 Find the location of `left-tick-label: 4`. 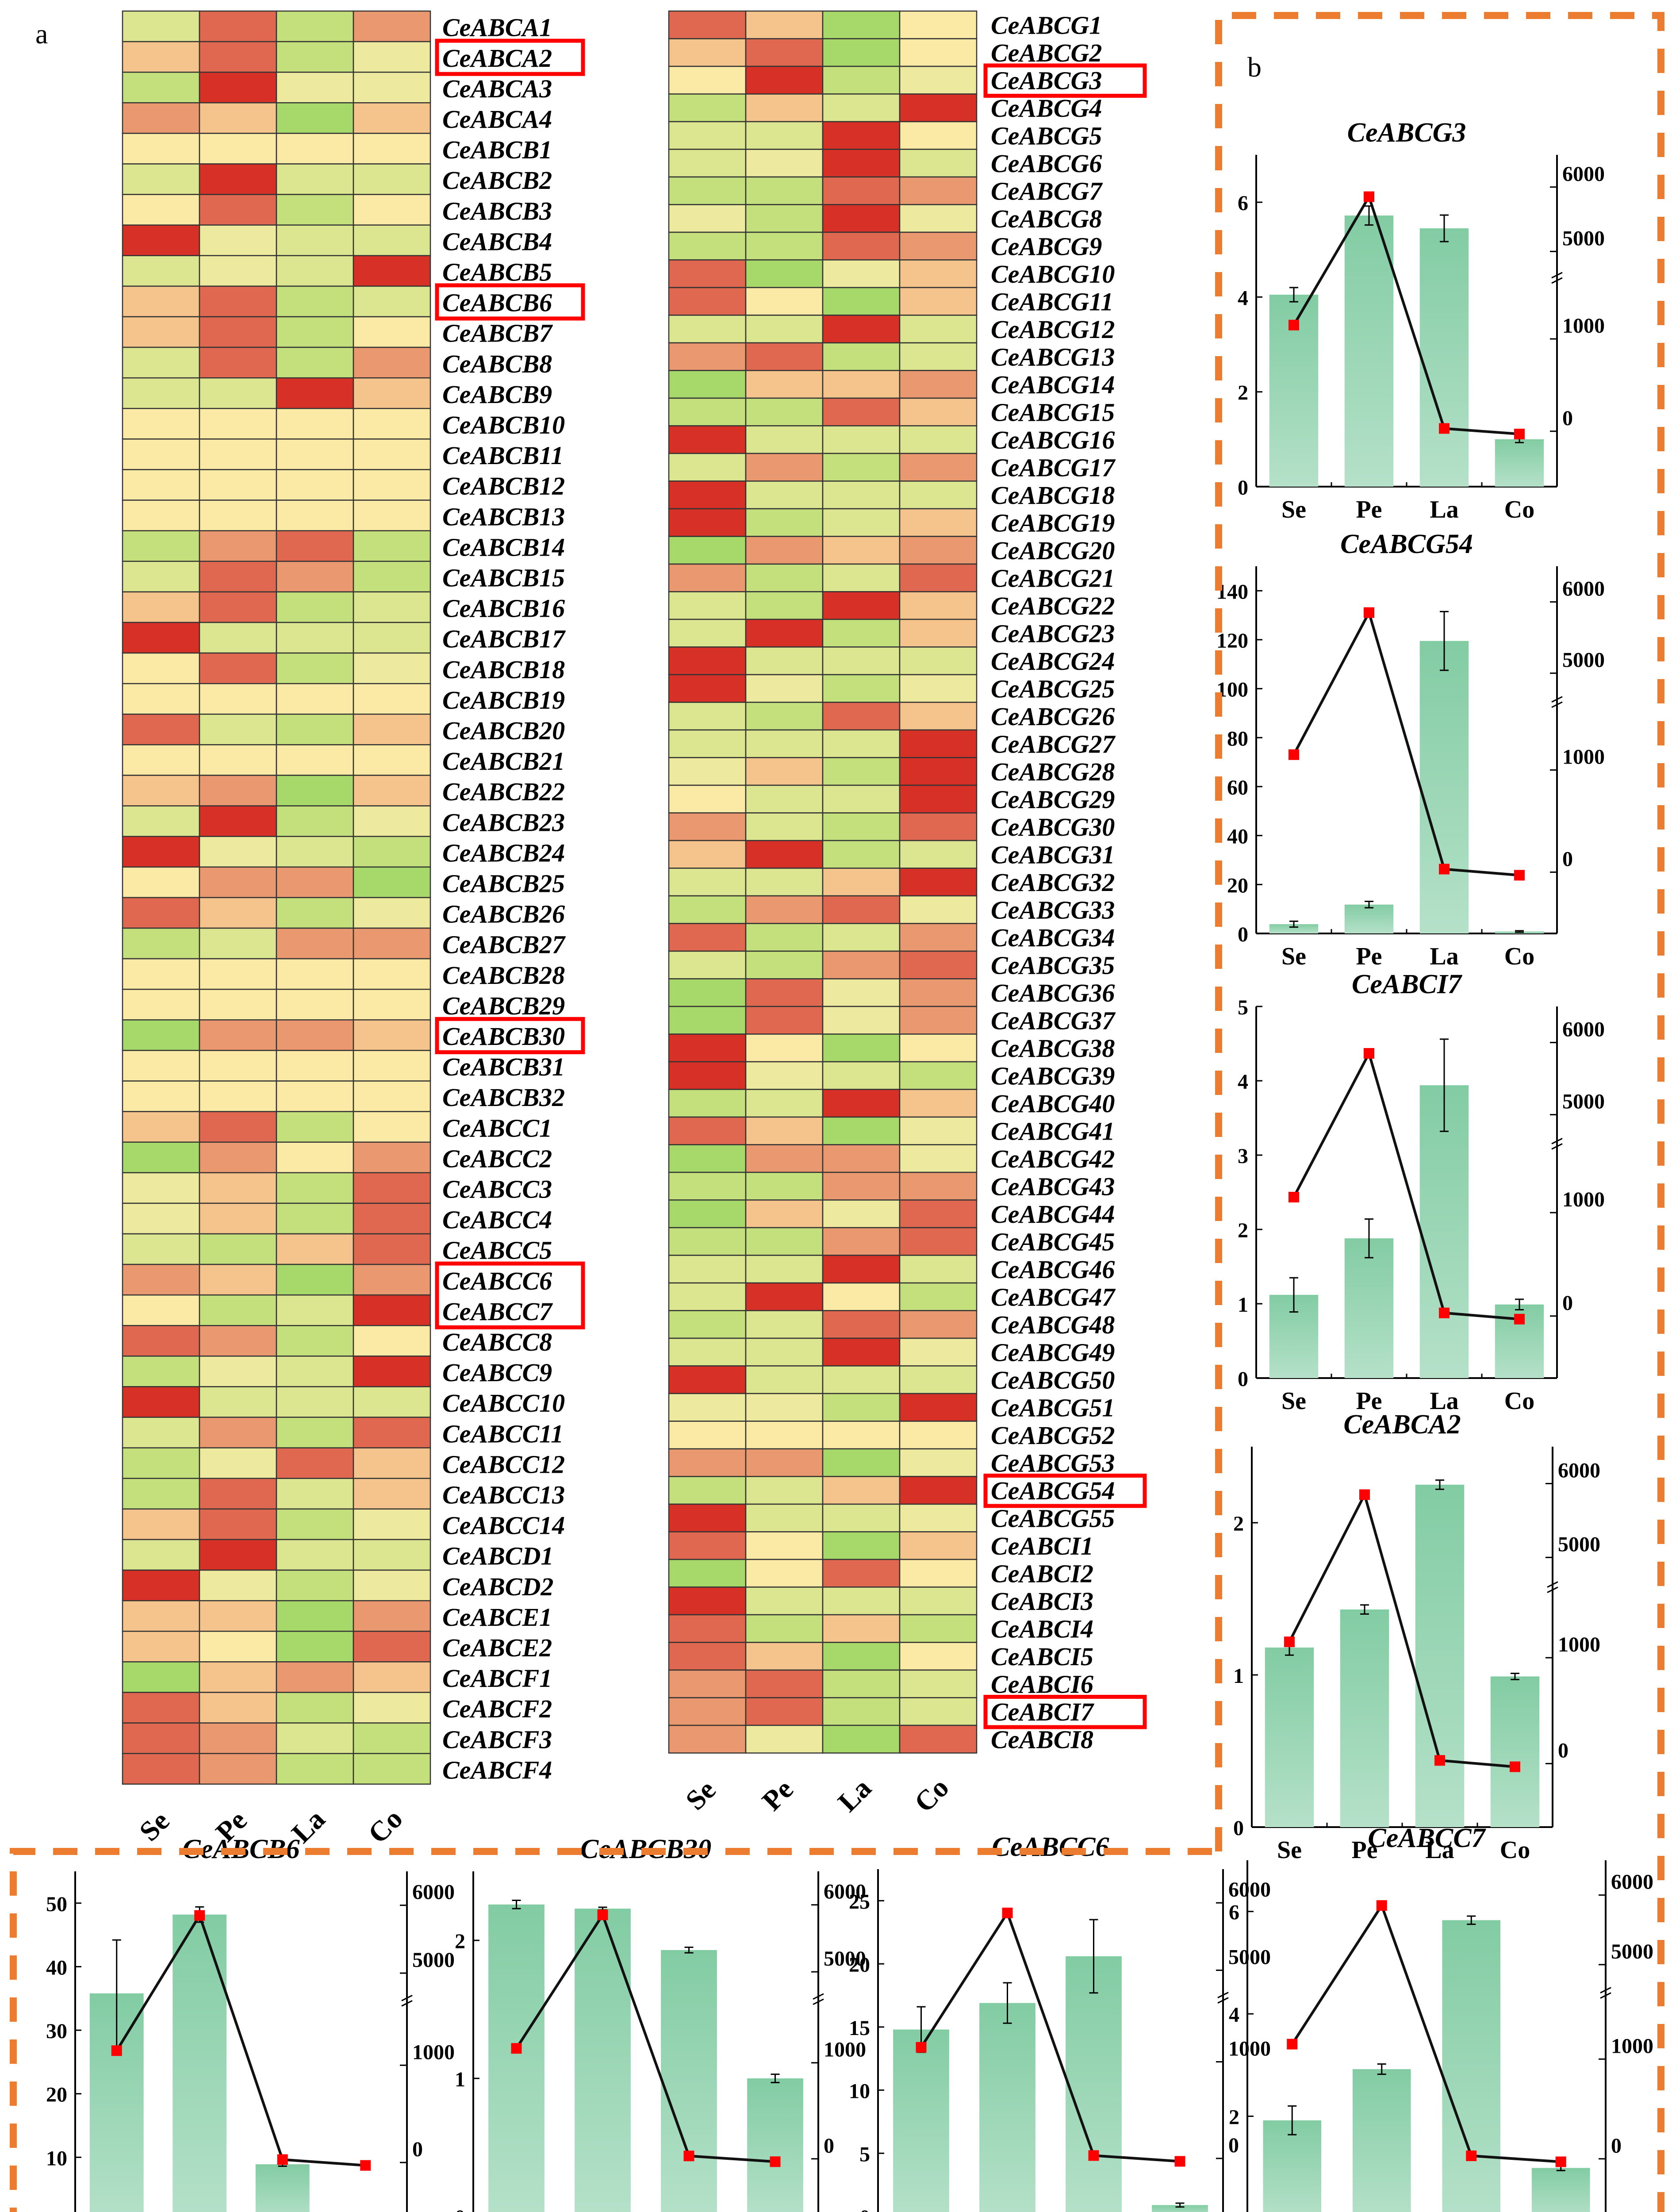

left-tick-label: 4 is located at coordinates (1243, 1082).